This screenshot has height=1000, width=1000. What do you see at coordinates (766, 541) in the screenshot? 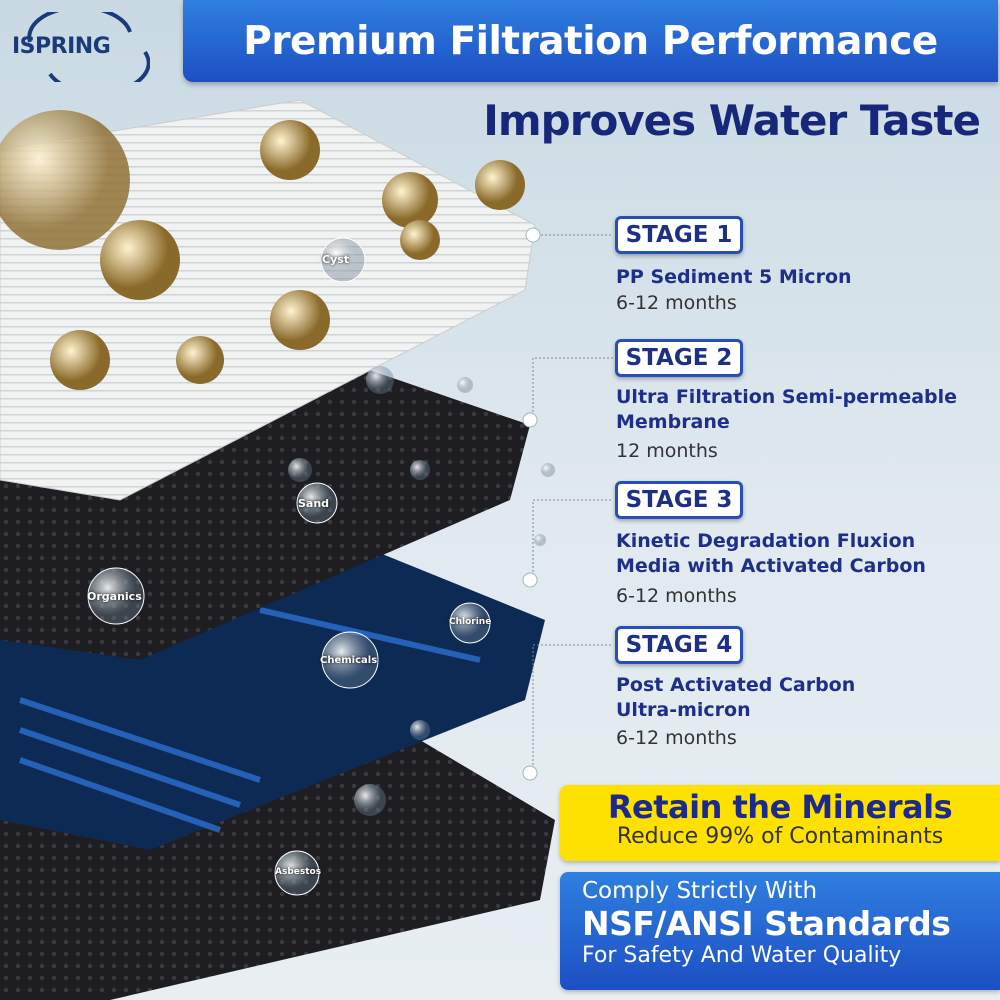
I see `stage-3-description-line1: Kinetic Degradation Fluxion` at bounding box center [766, 541].